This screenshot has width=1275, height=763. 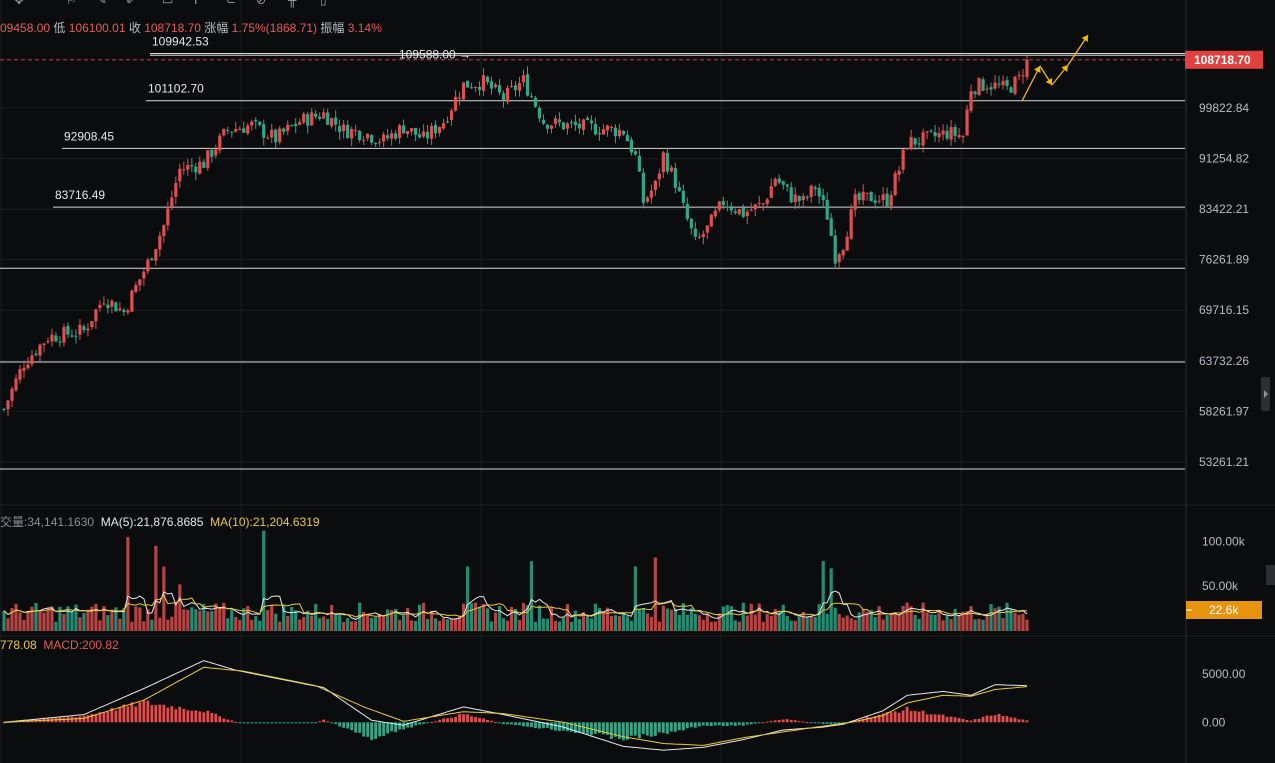 What do you see at coordinates (71, 3) in the screenshot?
I see `bookmark-icon: ⚐` at bounding box center [71, 3].